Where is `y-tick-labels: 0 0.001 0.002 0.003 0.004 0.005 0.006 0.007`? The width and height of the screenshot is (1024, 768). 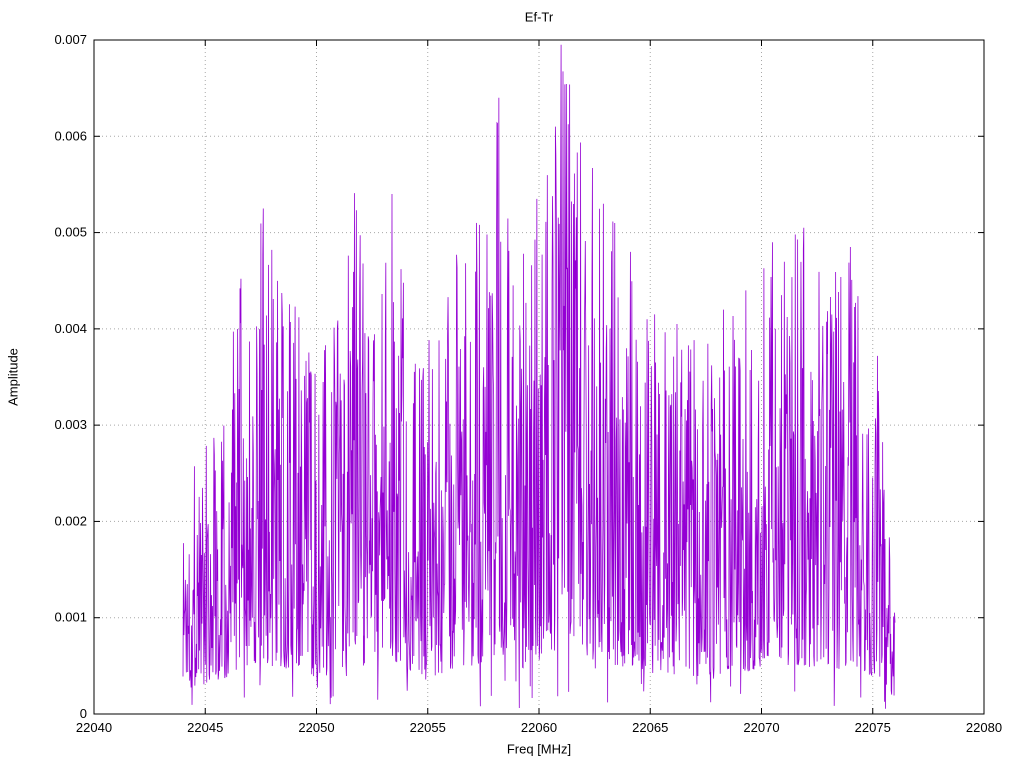 y-tick-labels: 0 0.001 0.002 0.003 0.004 0.005 0.006 0.007 is located at coordinates (70, 376).